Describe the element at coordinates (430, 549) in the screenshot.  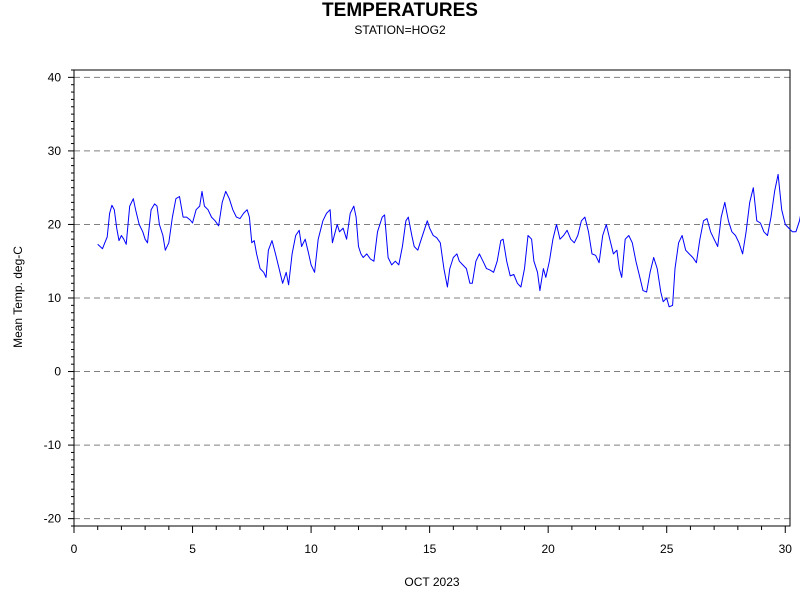
I see `x-tick-label: 15` at that location.